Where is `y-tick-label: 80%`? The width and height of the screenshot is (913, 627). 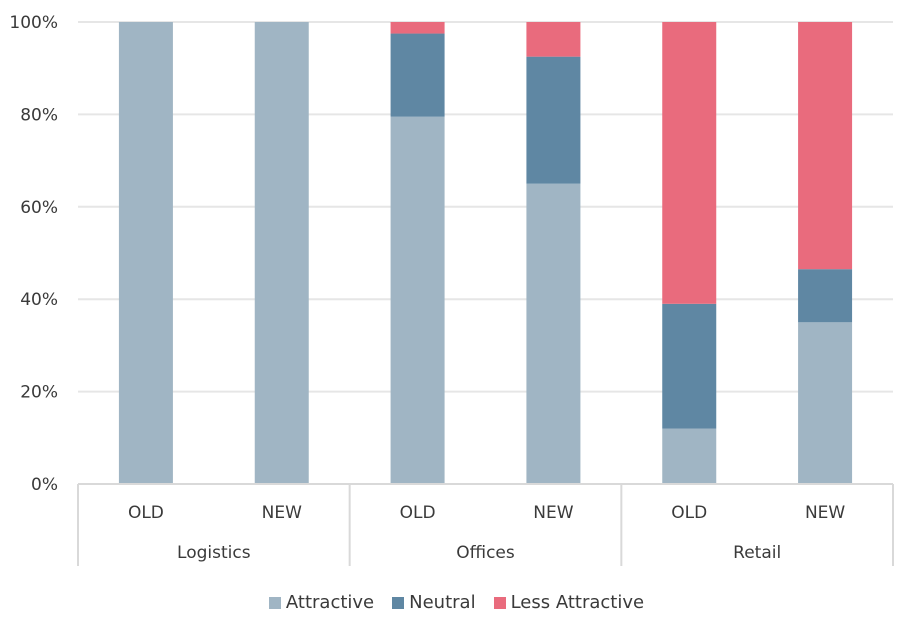 y-tick-label: 80% is located at coordinates (39, 115).